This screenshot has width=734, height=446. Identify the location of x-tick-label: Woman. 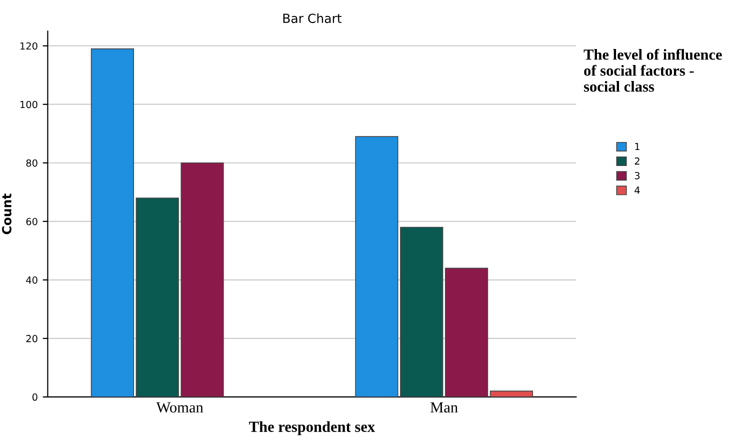
(180, 407).